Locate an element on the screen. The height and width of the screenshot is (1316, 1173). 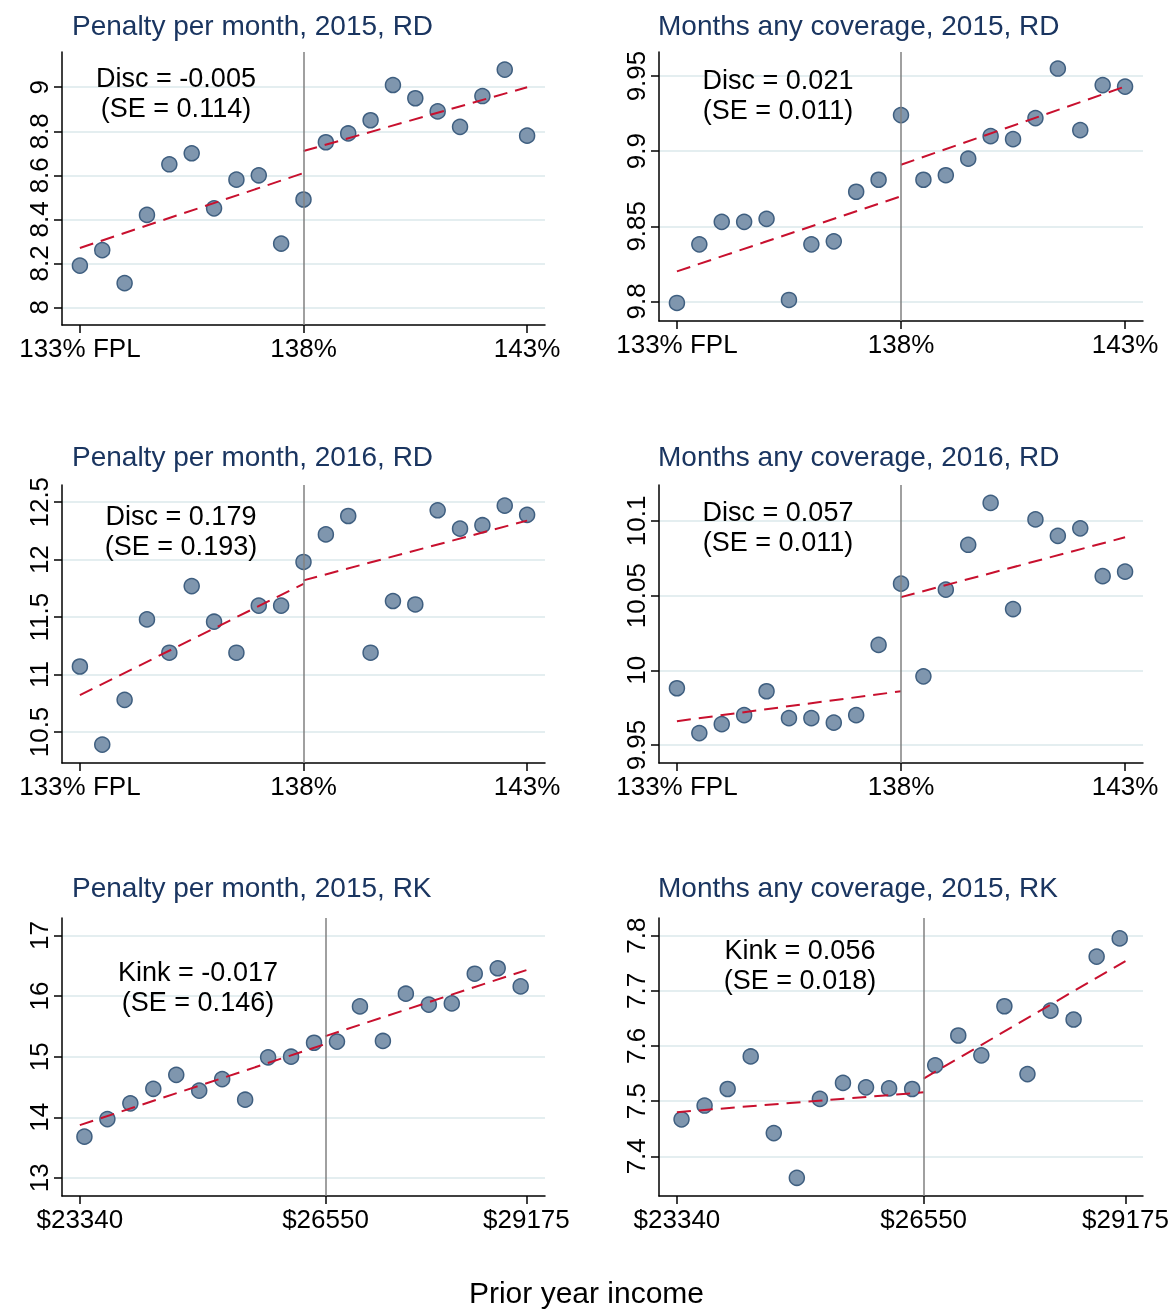
annotation: Disc = 0.057 is located at coordinates (778, 512).